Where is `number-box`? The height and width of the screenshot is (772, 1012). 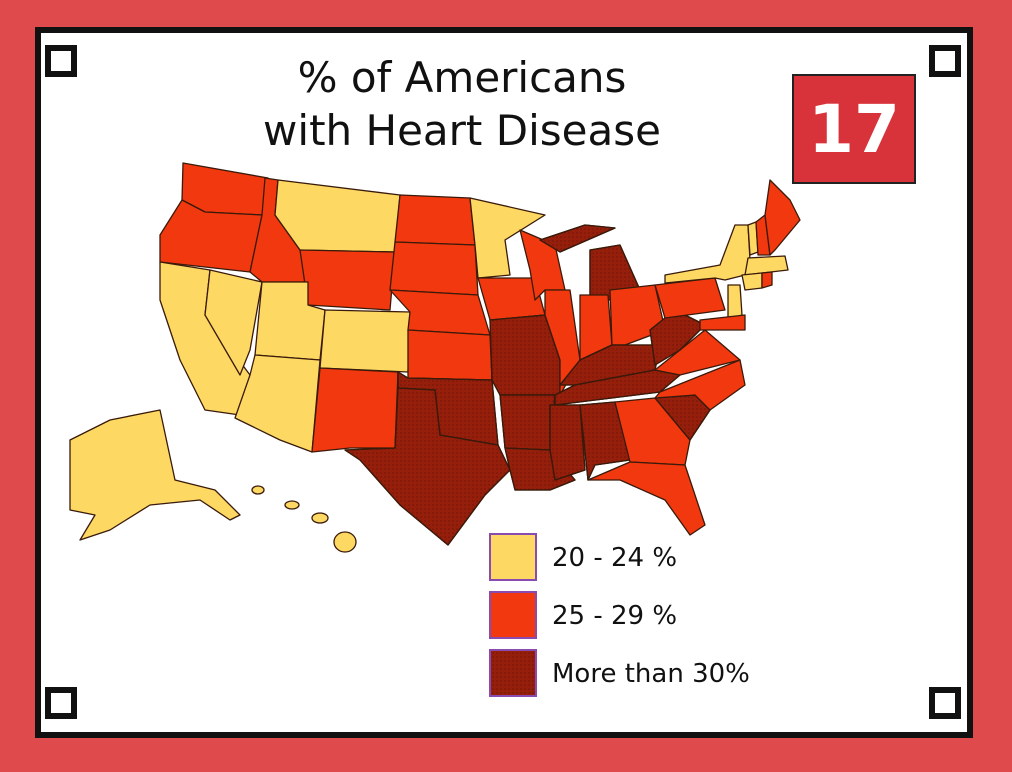
number-box is located at coordinates (854, 129).